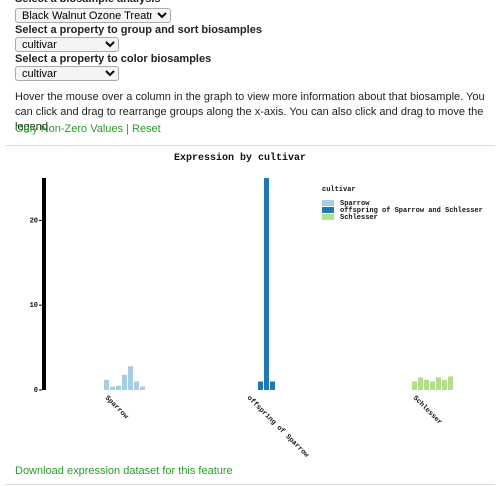  I want to click on y-tick-label: 20, so click(34, 221).